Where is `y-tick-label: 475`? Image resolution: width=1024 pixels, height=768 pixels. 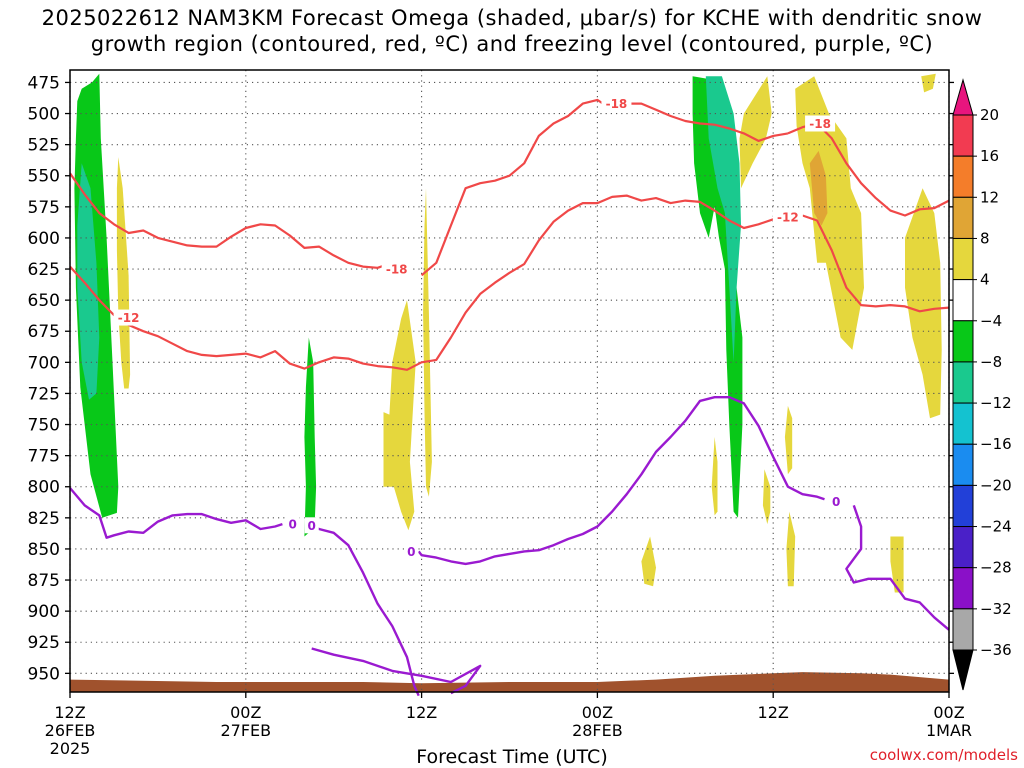 y-tick-label: 475 is located at coordinates (44, 83).